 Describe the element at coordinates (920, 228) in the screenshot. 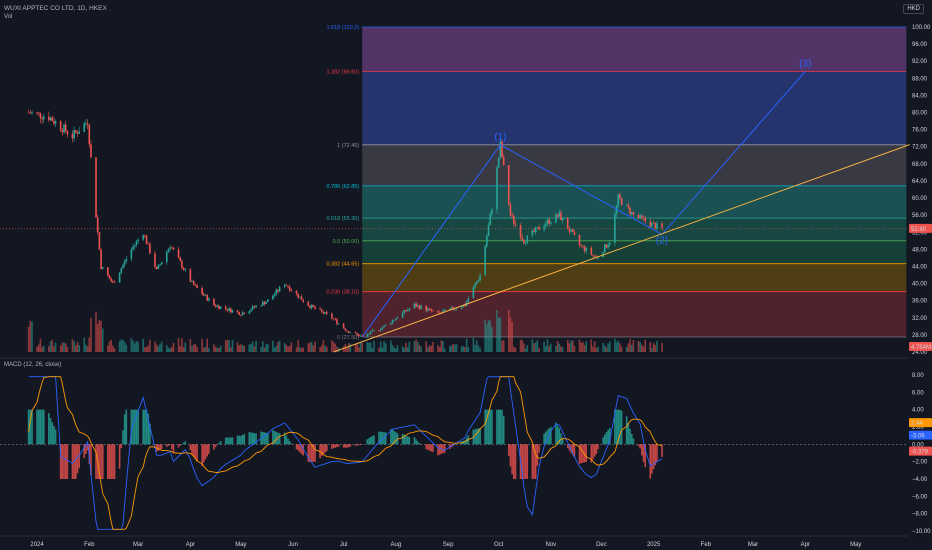

I see `last-price-tag-bg` at that location.